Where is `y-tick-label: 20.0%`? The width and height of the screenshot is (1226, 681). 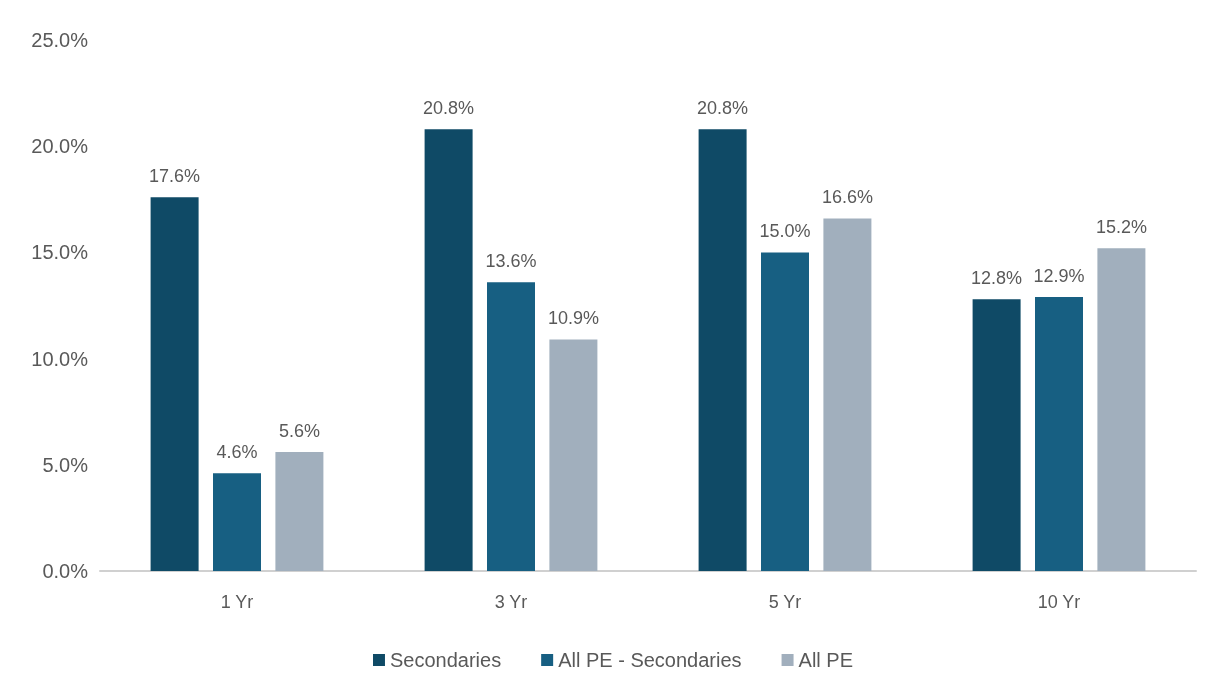 y-tick-label: 20.0% is located at coordinates (60, 146).